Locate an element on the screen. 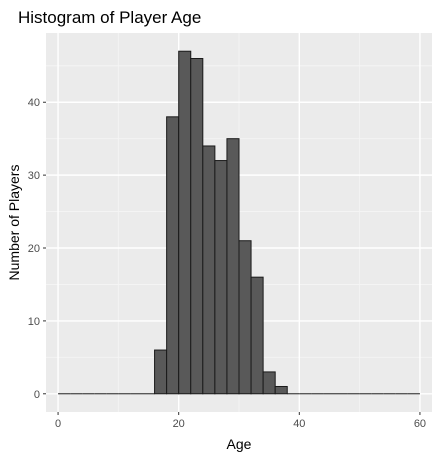 The image size is (446, 460). x-tick-label: 40 is located at coordinates (299, 424).